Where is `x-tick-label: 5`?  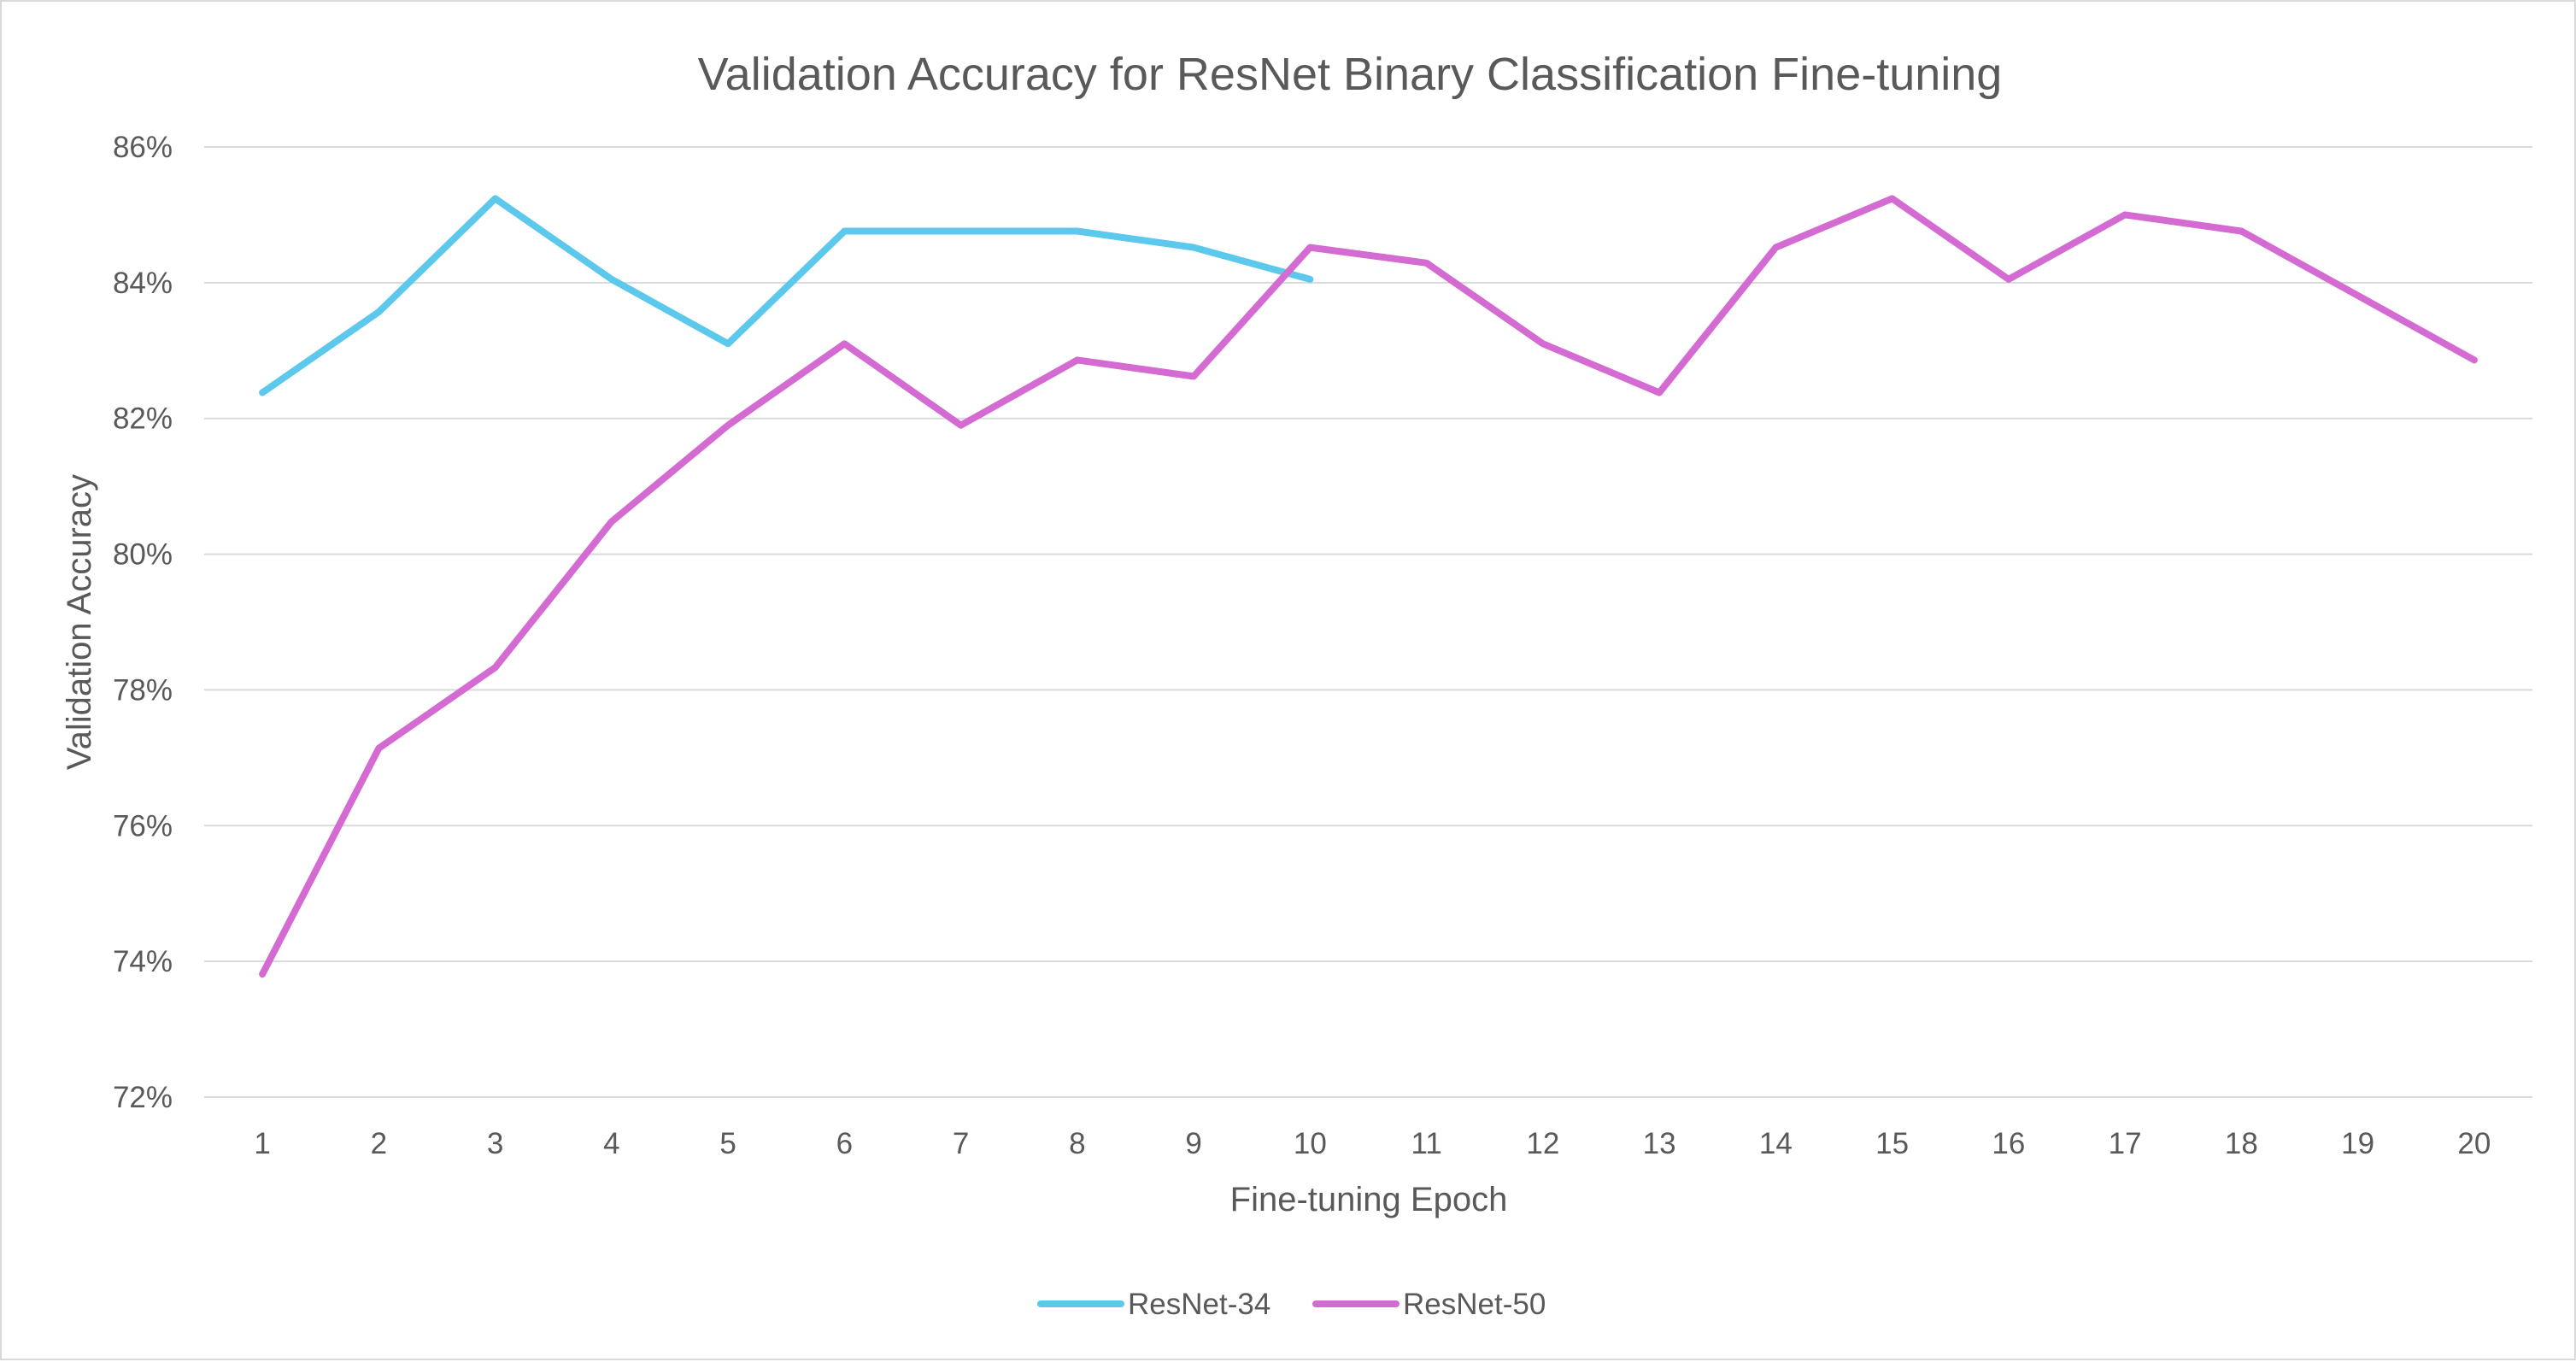 x-tick-label: 5 is located at coordinates (727, 1143).